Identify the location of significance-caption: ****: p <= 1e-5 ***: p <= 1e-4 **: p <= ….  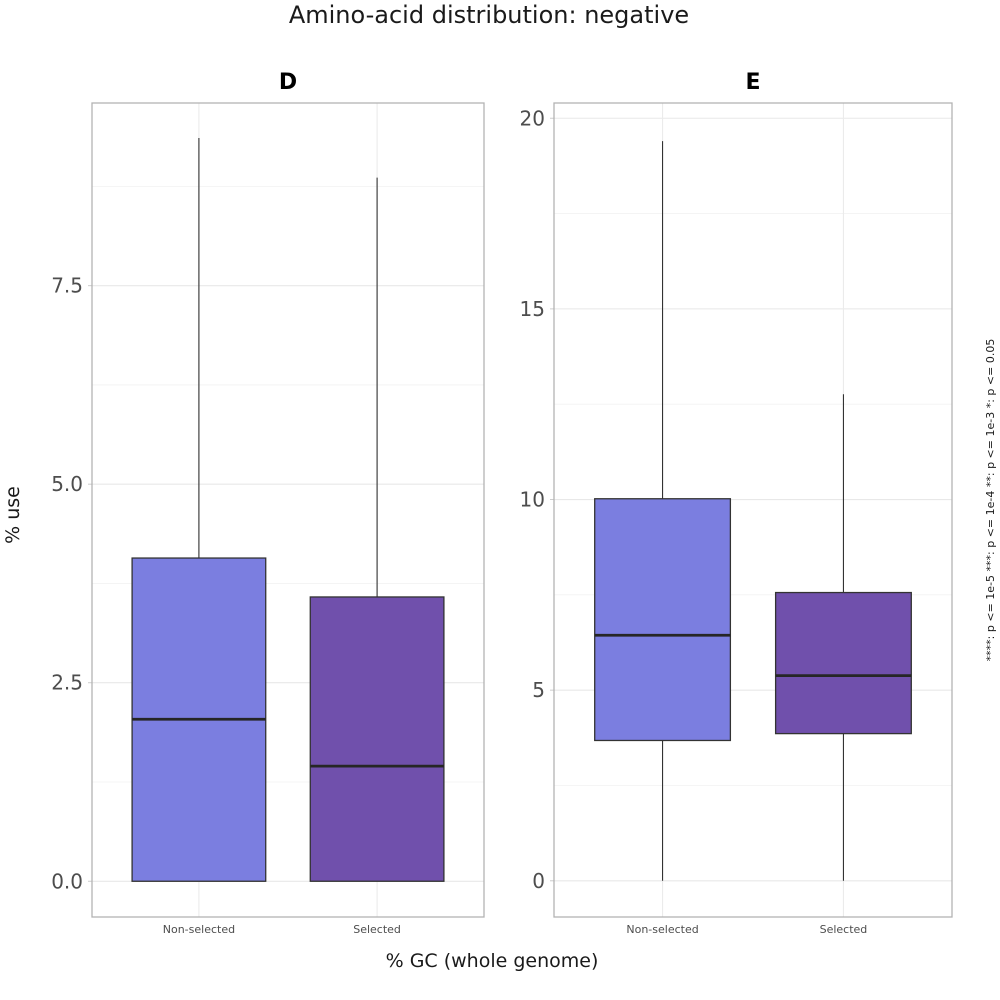
(990, 500).